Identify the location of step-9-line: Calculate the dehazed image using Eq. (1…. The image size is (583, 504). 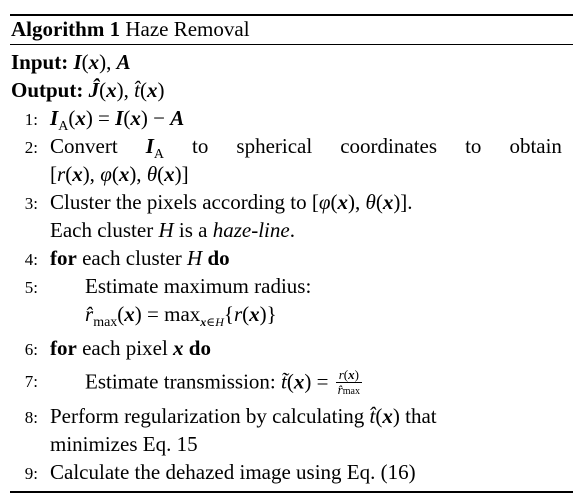
(233, 472).